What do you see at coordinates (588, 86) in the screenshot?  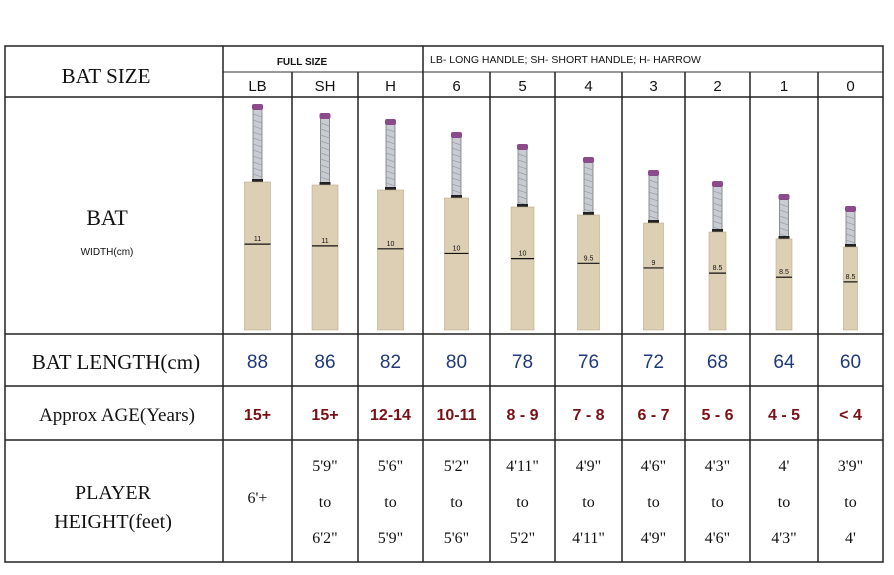 I see `size-header-4: 4` at bounding box center [588, 86].